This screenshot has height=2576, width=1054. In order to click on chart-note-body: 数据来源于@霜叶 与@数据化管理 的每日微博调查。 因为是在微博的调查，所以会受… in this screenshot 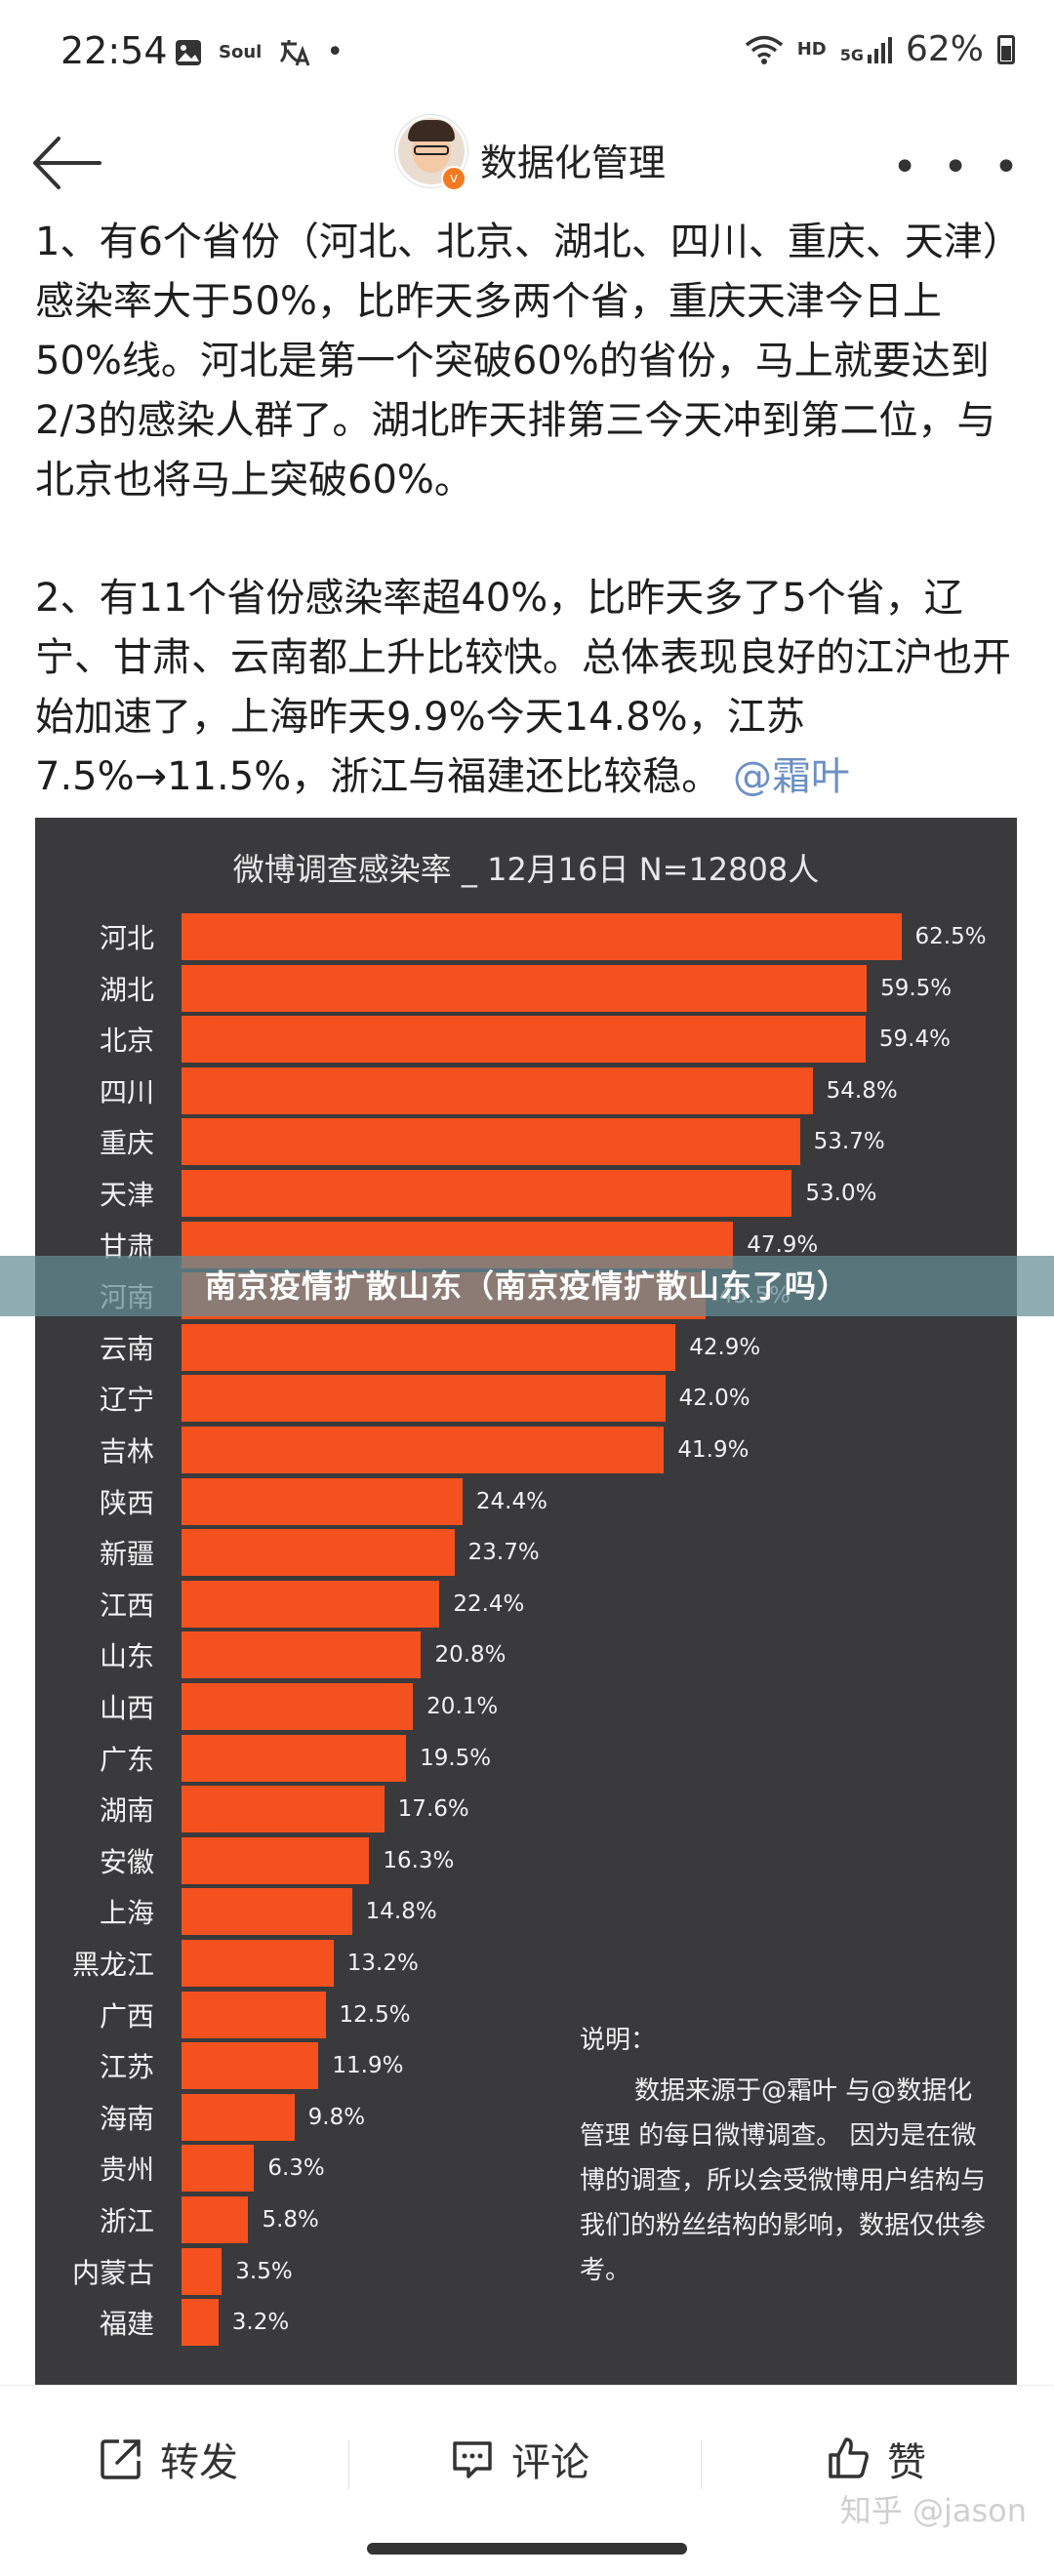, I will do `click(784, 2180)`.